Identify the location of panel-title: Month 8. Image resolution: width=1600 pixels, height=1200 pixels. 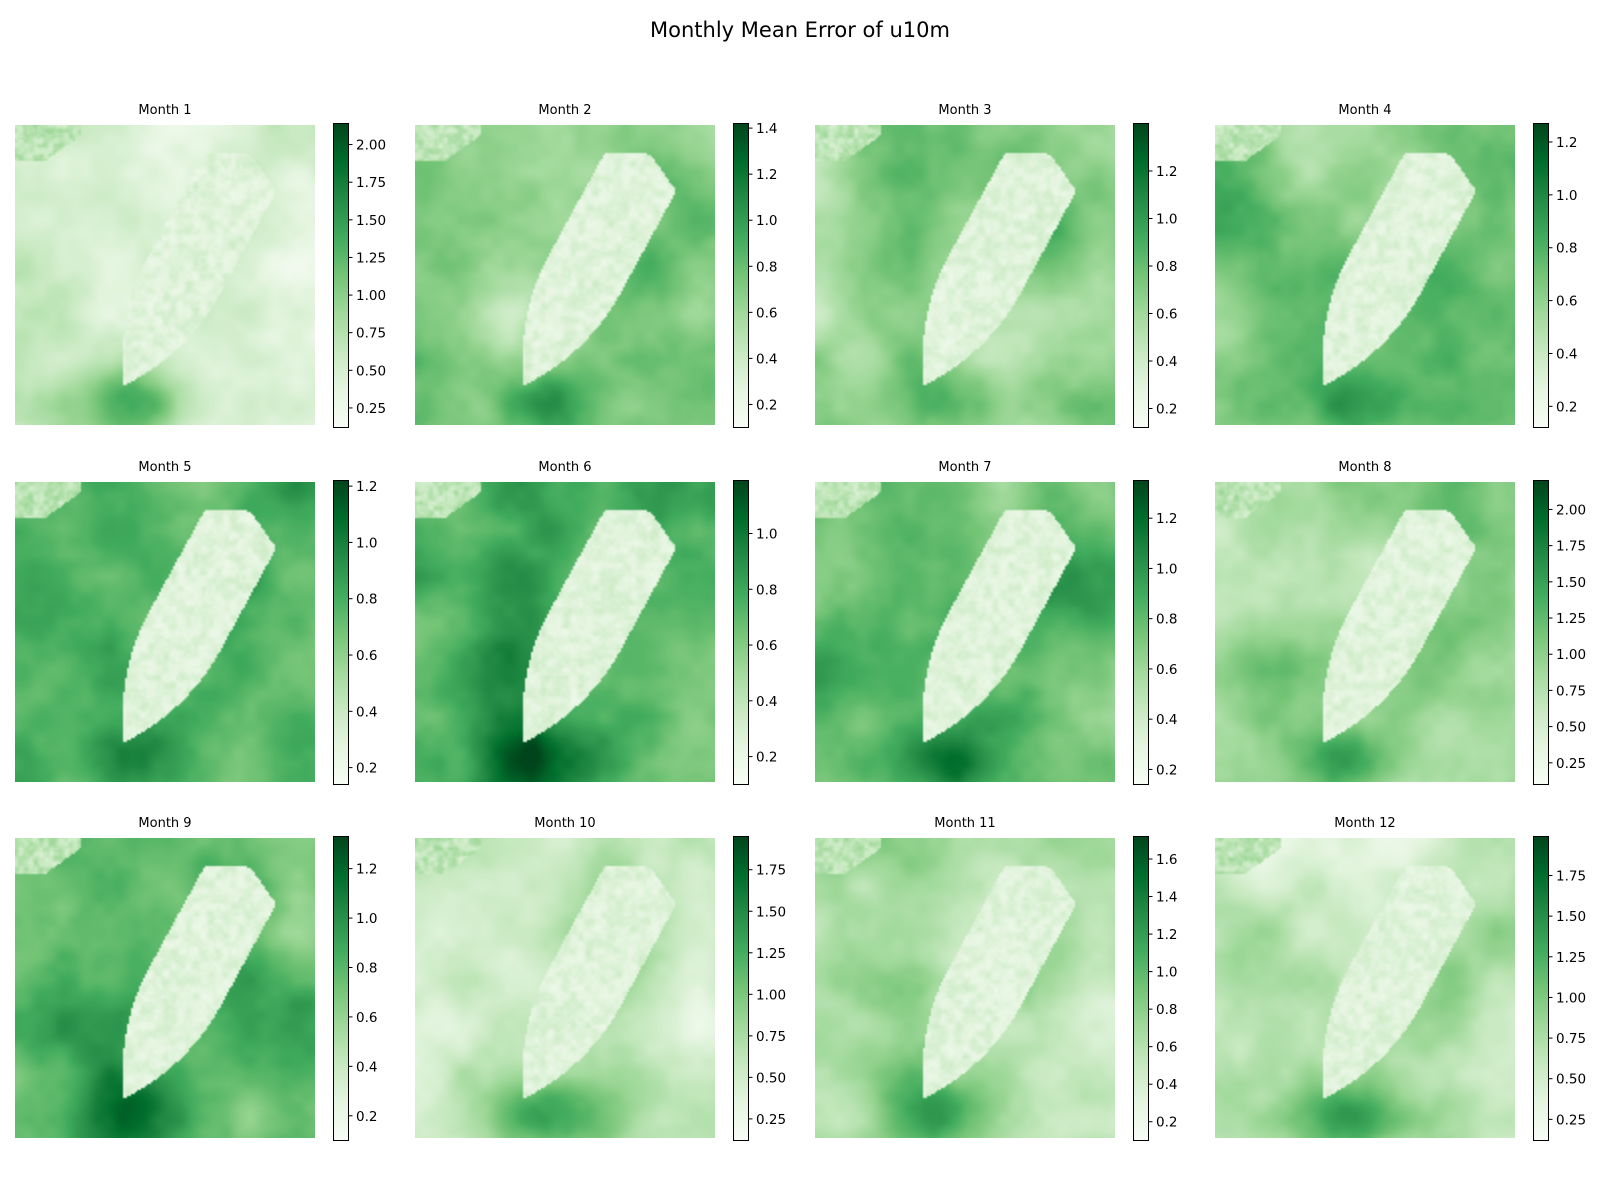
(1365, 467).